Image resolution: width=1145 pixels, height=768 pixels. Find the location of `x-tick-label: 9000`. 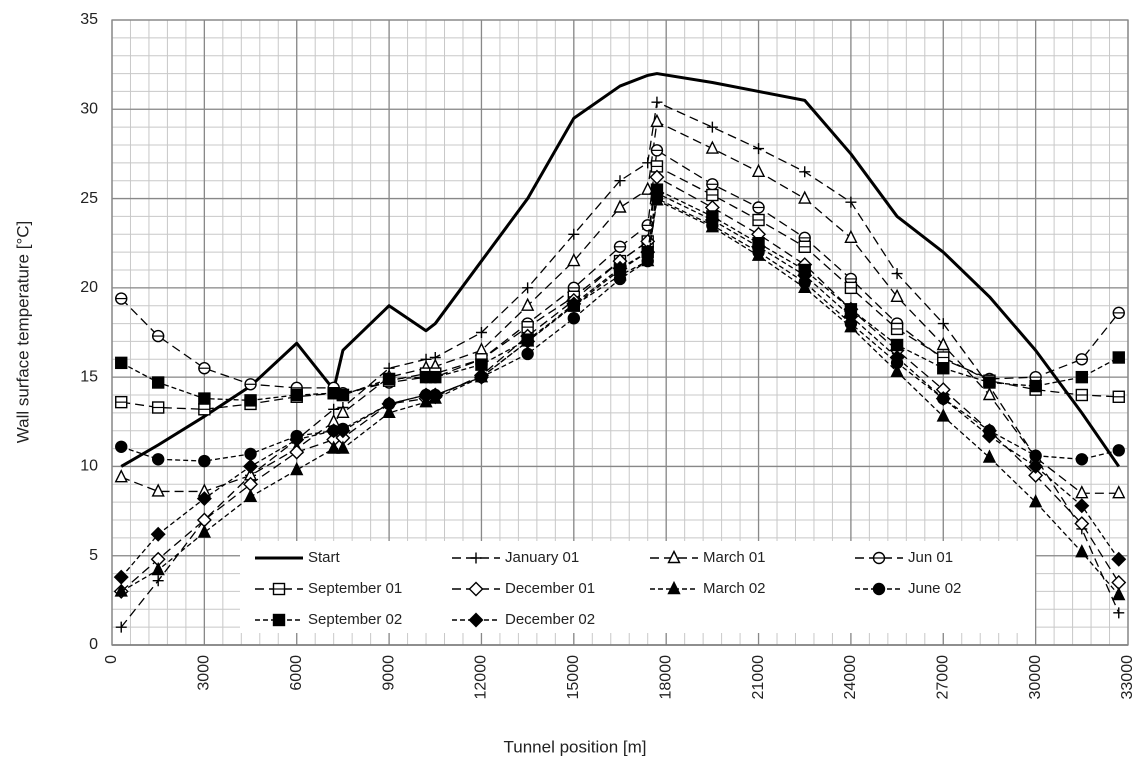

x-tick-label: 9000 is located at coordinates (388, 673).